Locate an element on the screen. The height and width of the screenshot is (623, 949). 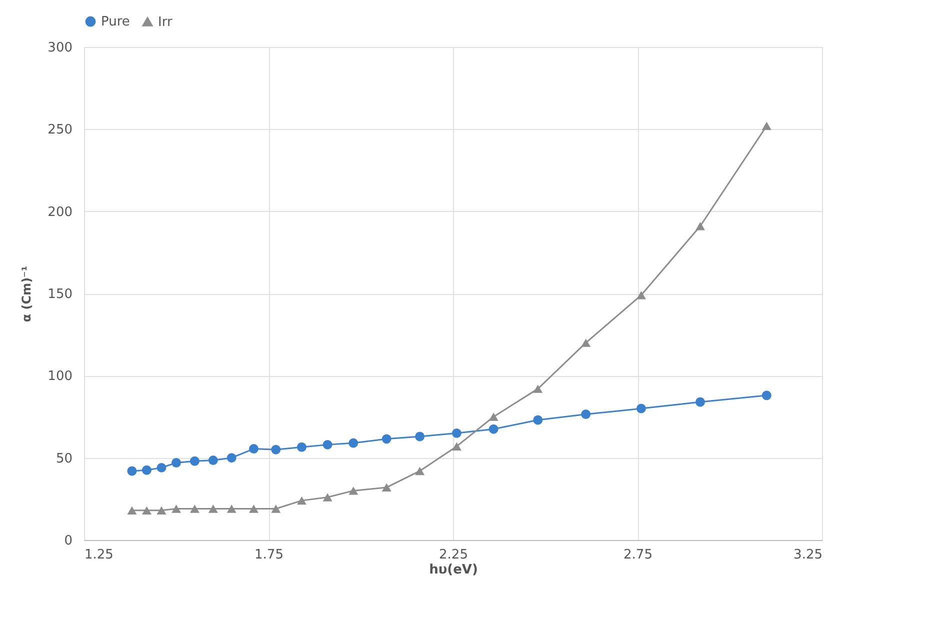
y-tick-label: 50 is located at coordinates (64, 458).